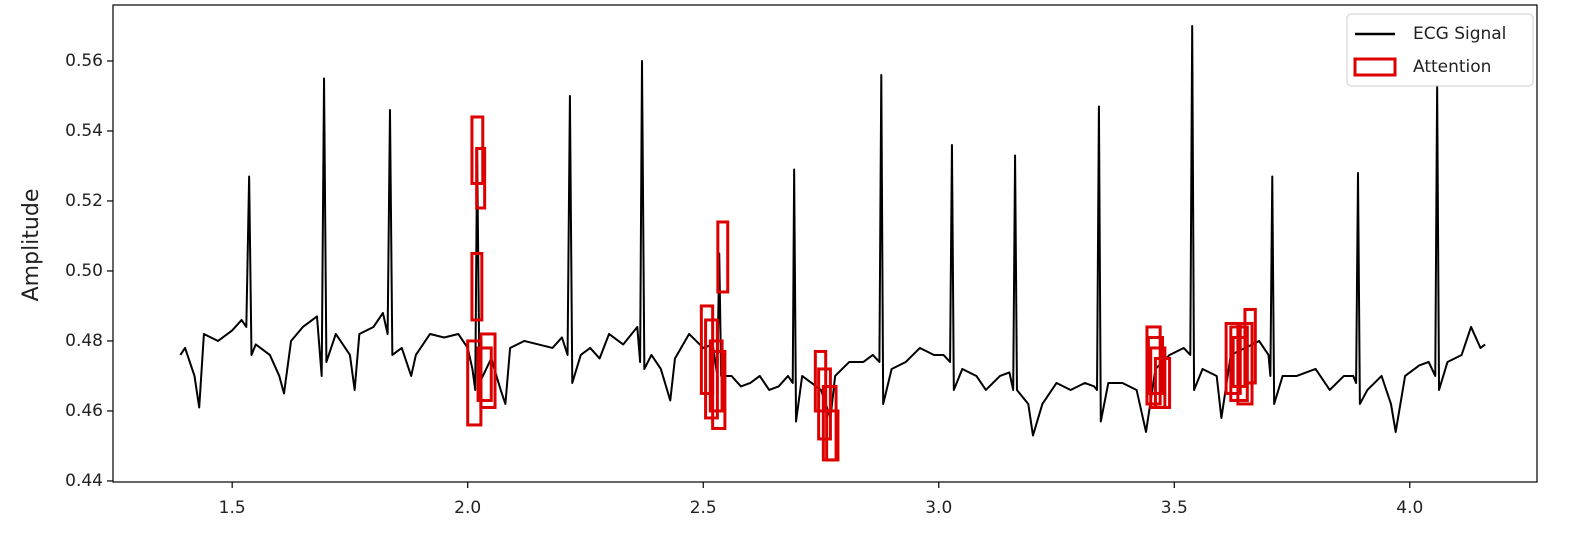 This screenshot has height=537, width=1578. I want to click on x-tick-label: 1.5, so click(232, 508).